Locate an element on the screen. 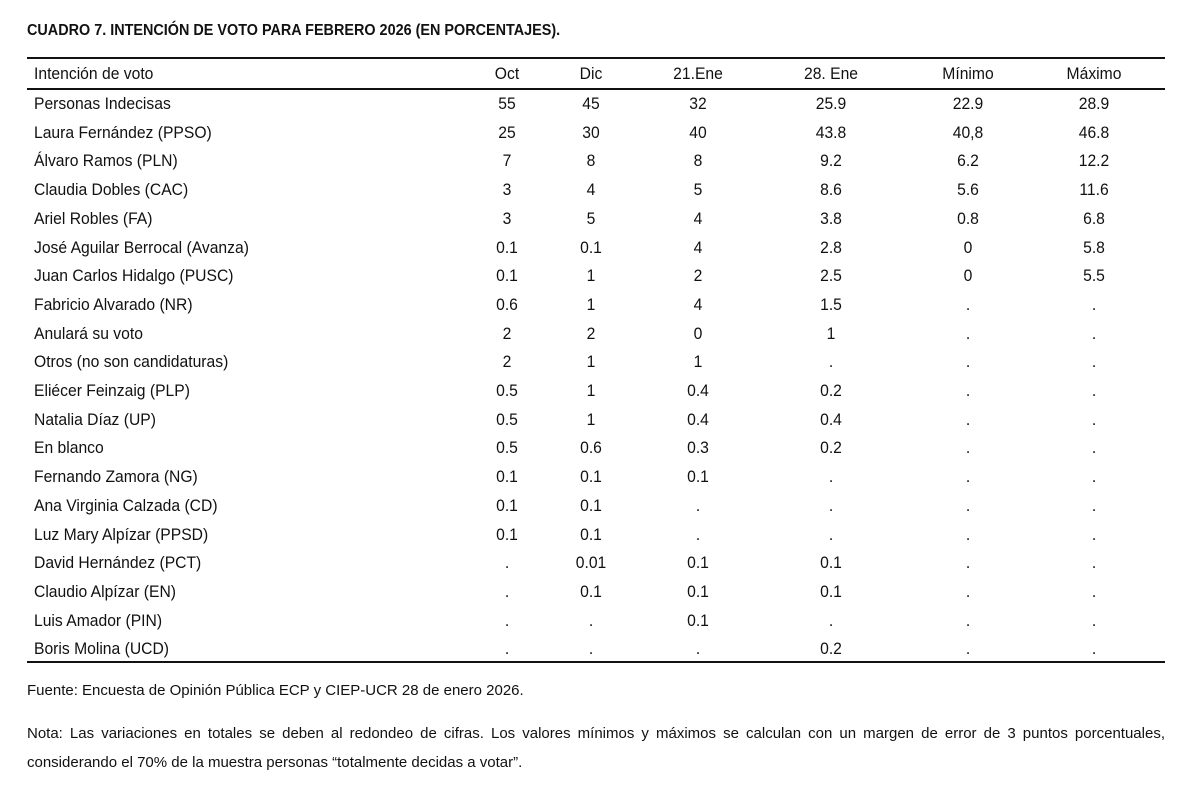  table-cell: 30 is located at coordinates (591, 132).